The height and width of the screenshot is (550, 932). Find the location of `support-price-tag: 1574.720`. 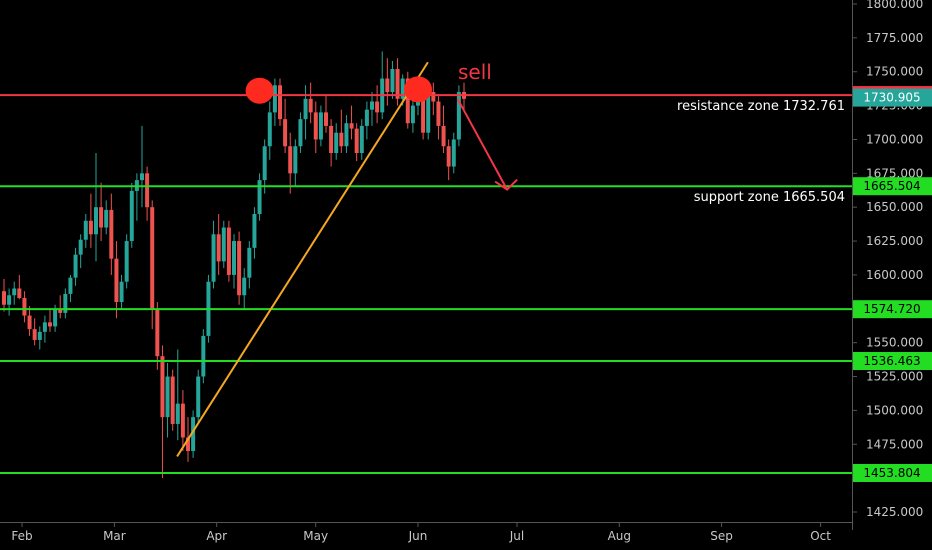

support-price-tag: 1574.720 is located at coordinates (891, 309).